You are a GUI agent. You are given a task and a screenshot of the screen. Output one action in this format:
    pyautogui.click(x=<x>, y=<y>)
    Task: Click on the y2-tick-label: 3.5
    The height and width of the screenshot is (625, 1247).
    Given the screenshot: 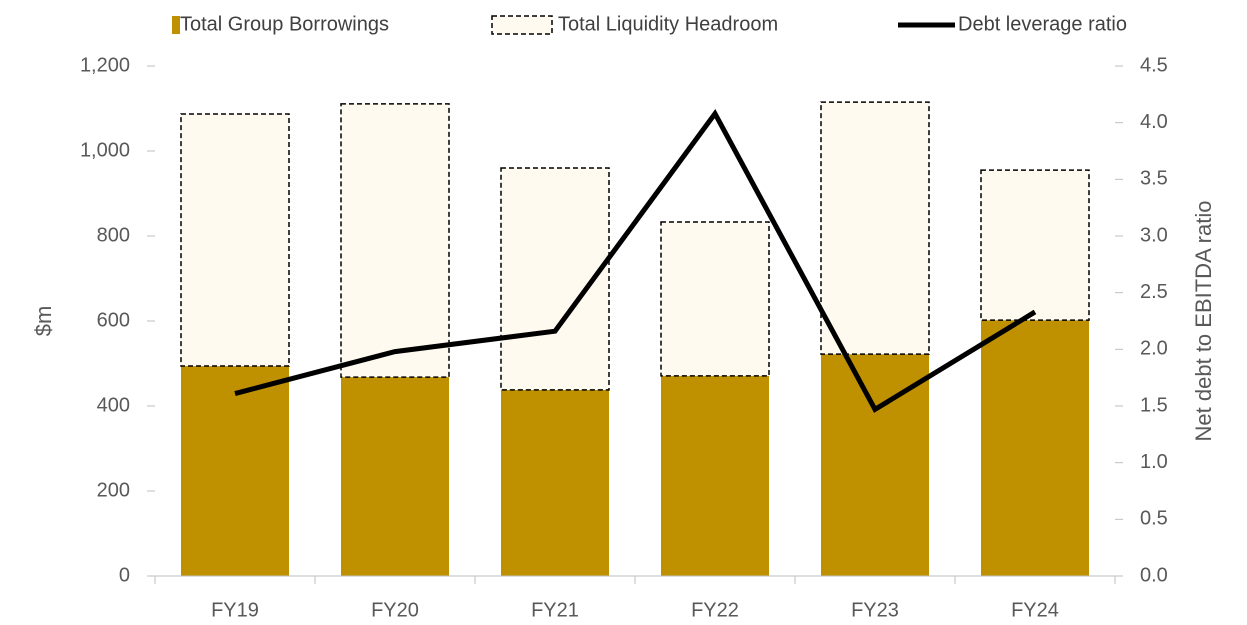 What is the action you would take?
    pyautogui.click(x=1154, y=179)
    